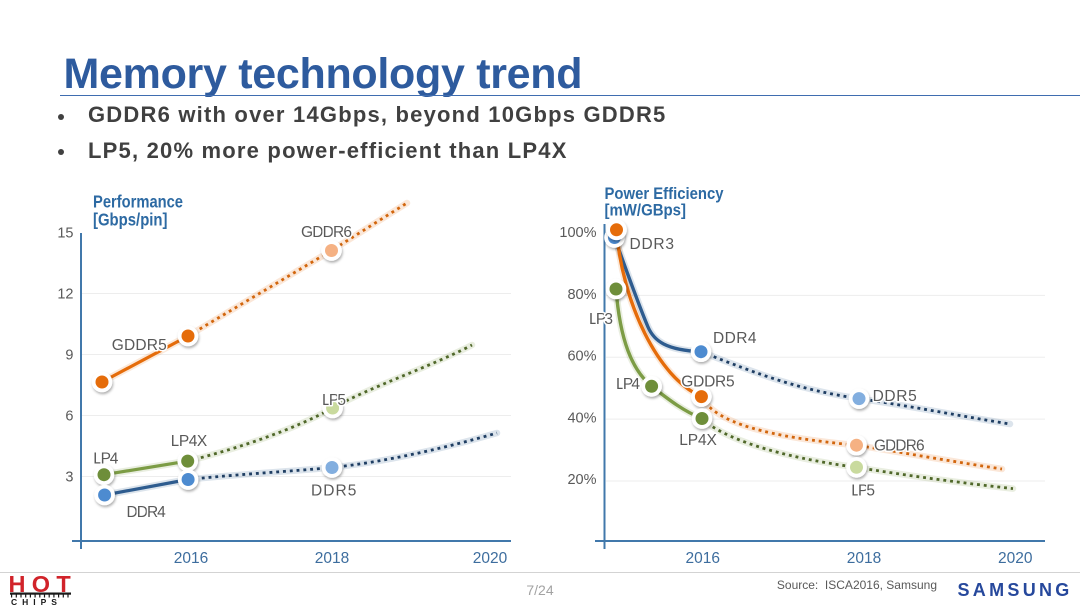 This screenshot has width=1080, height=607. Describe the element at coordinates (65, 234) in the screenshot. I see `svg-text: 15` at that location.